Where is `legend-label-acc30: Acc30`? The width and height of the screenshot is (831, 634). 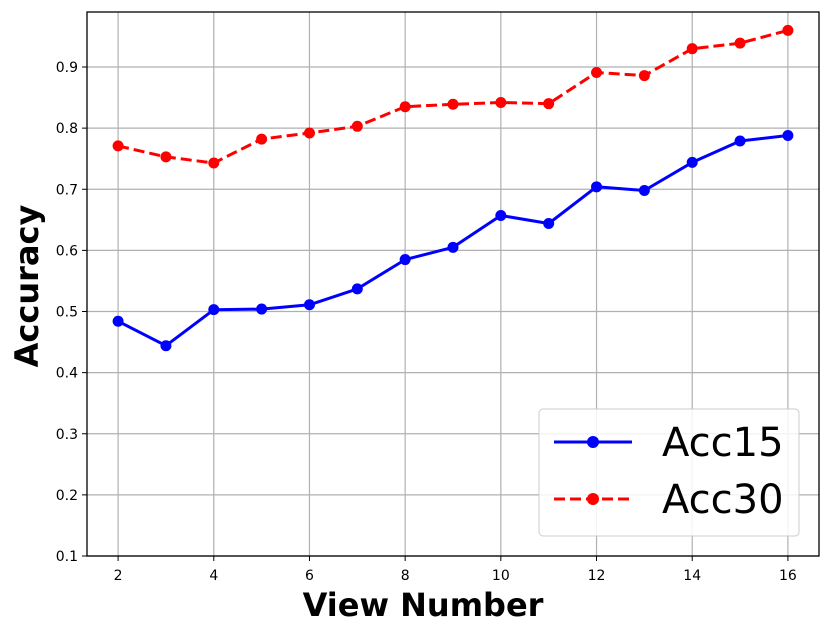
legend-label-acc30: Acc30 is located at coordinates (723, 500).